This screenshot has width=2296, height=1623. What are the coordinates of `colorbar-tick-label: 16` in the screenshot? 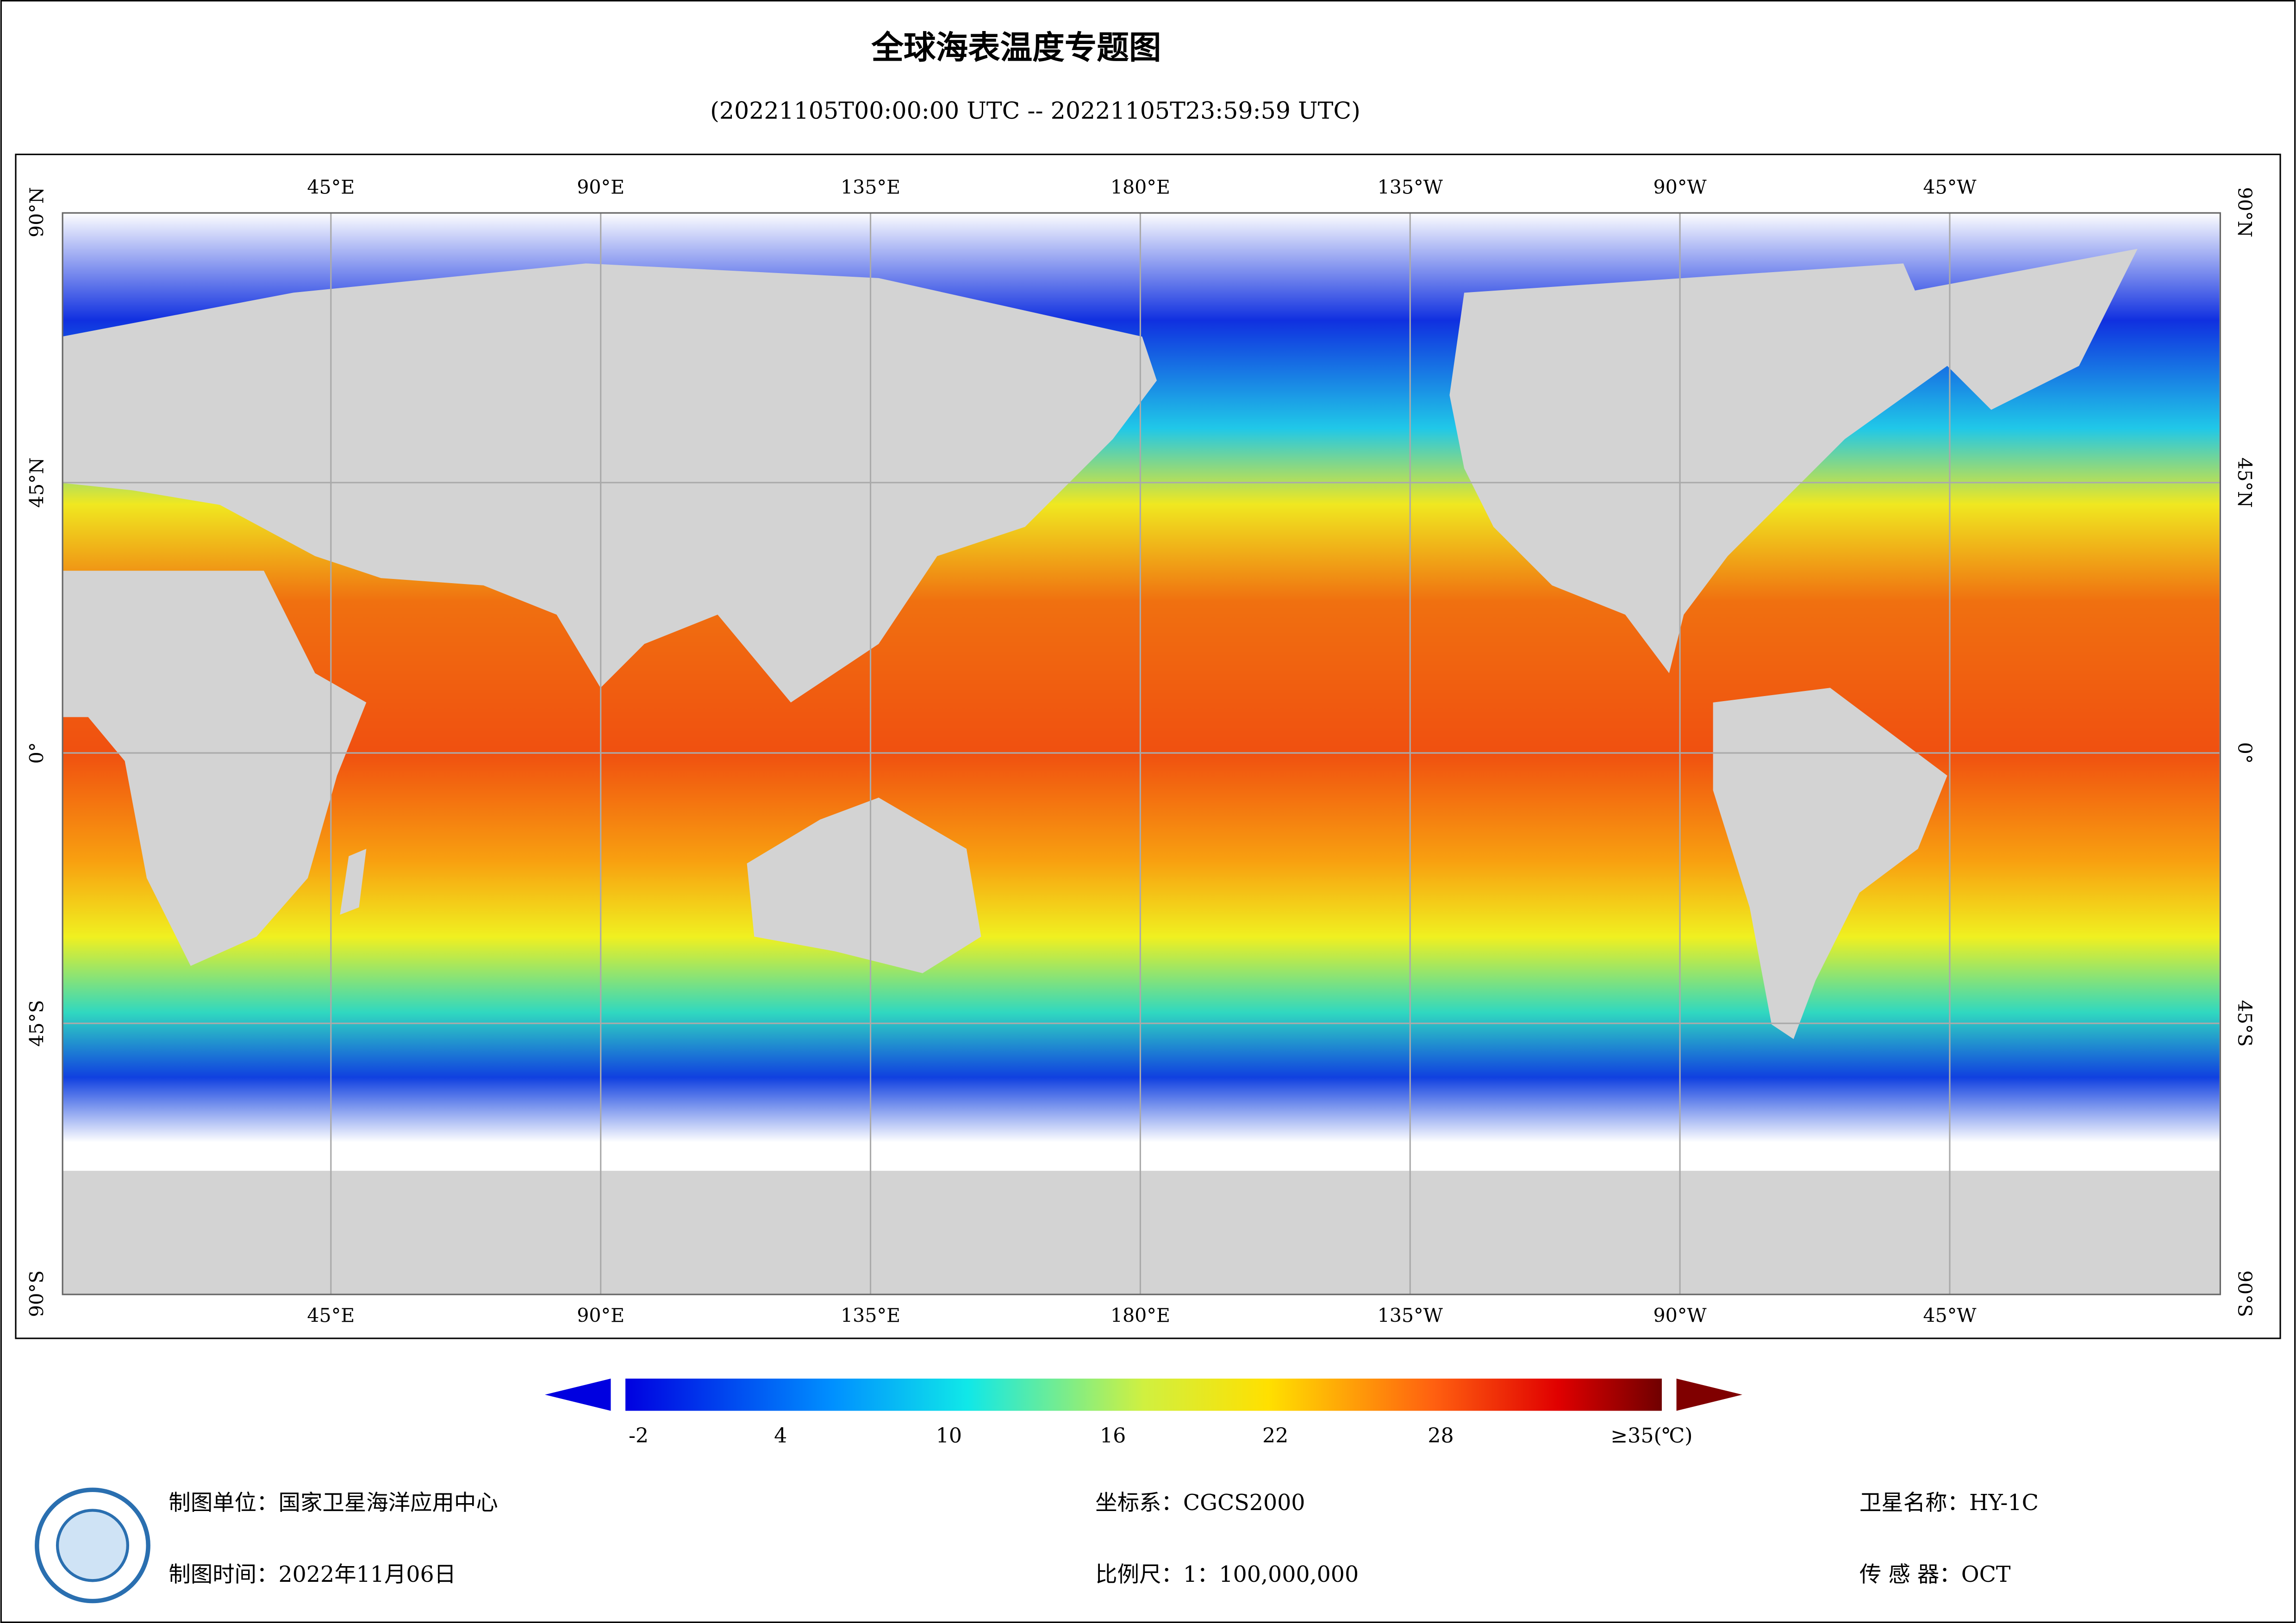 It's located at (1113, 1436).